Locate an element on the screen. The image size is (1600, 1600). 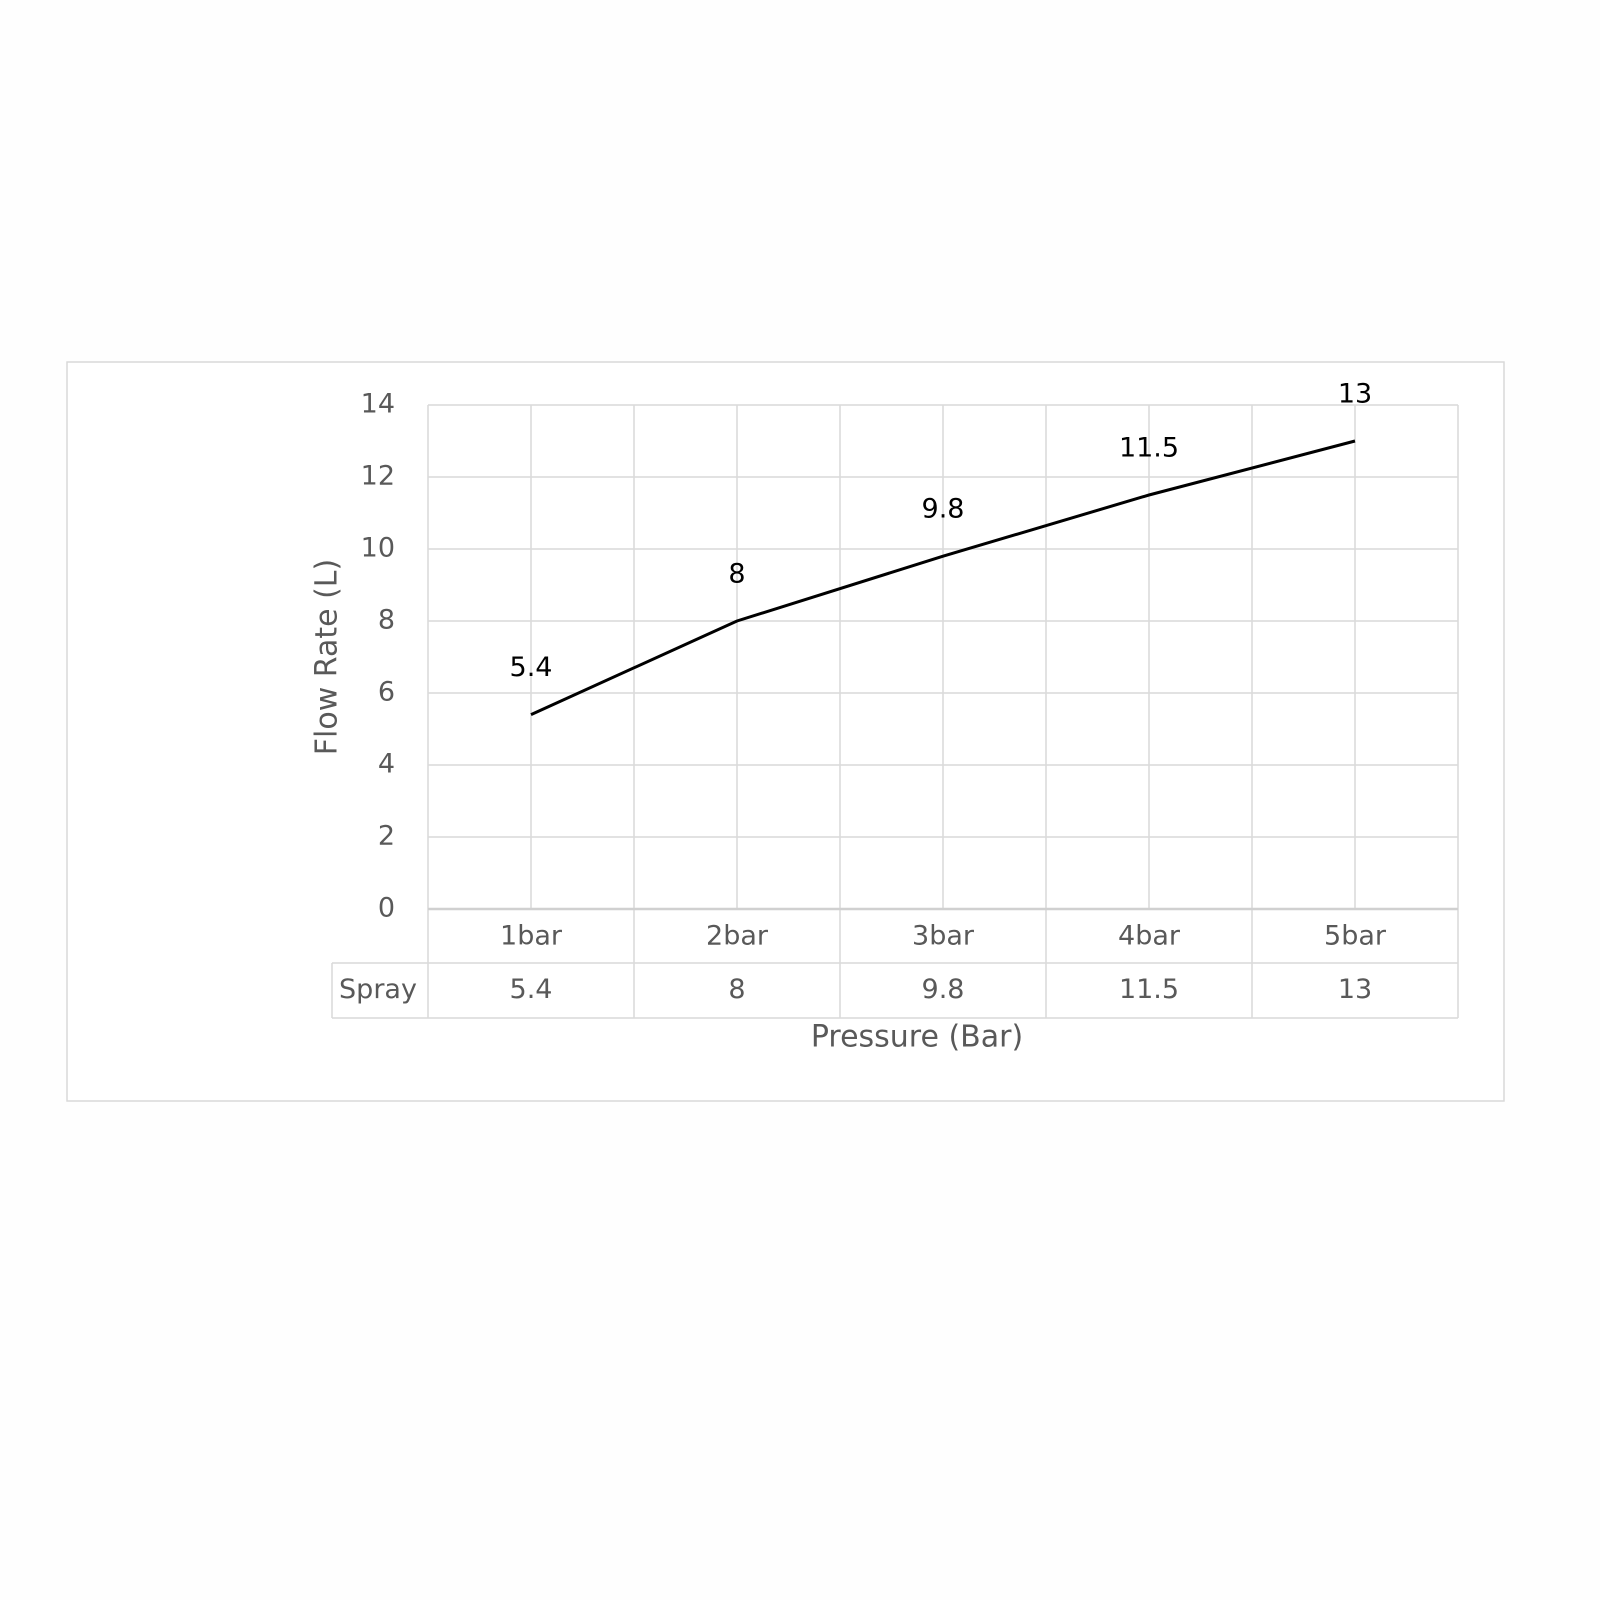
table-value: 13 is located at coordinates (1355, 989).